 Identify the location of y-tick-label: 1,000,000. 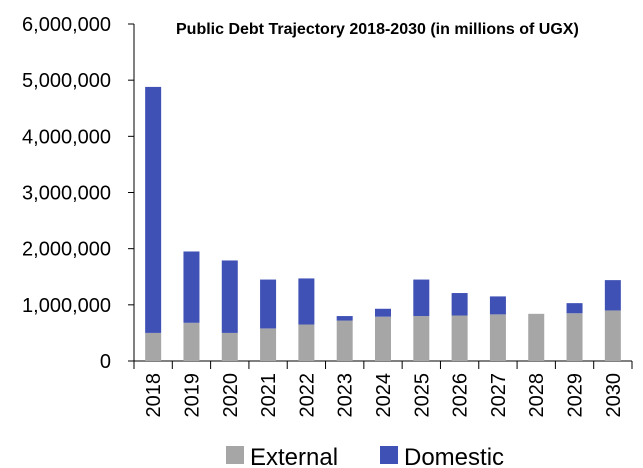
(66, 306).